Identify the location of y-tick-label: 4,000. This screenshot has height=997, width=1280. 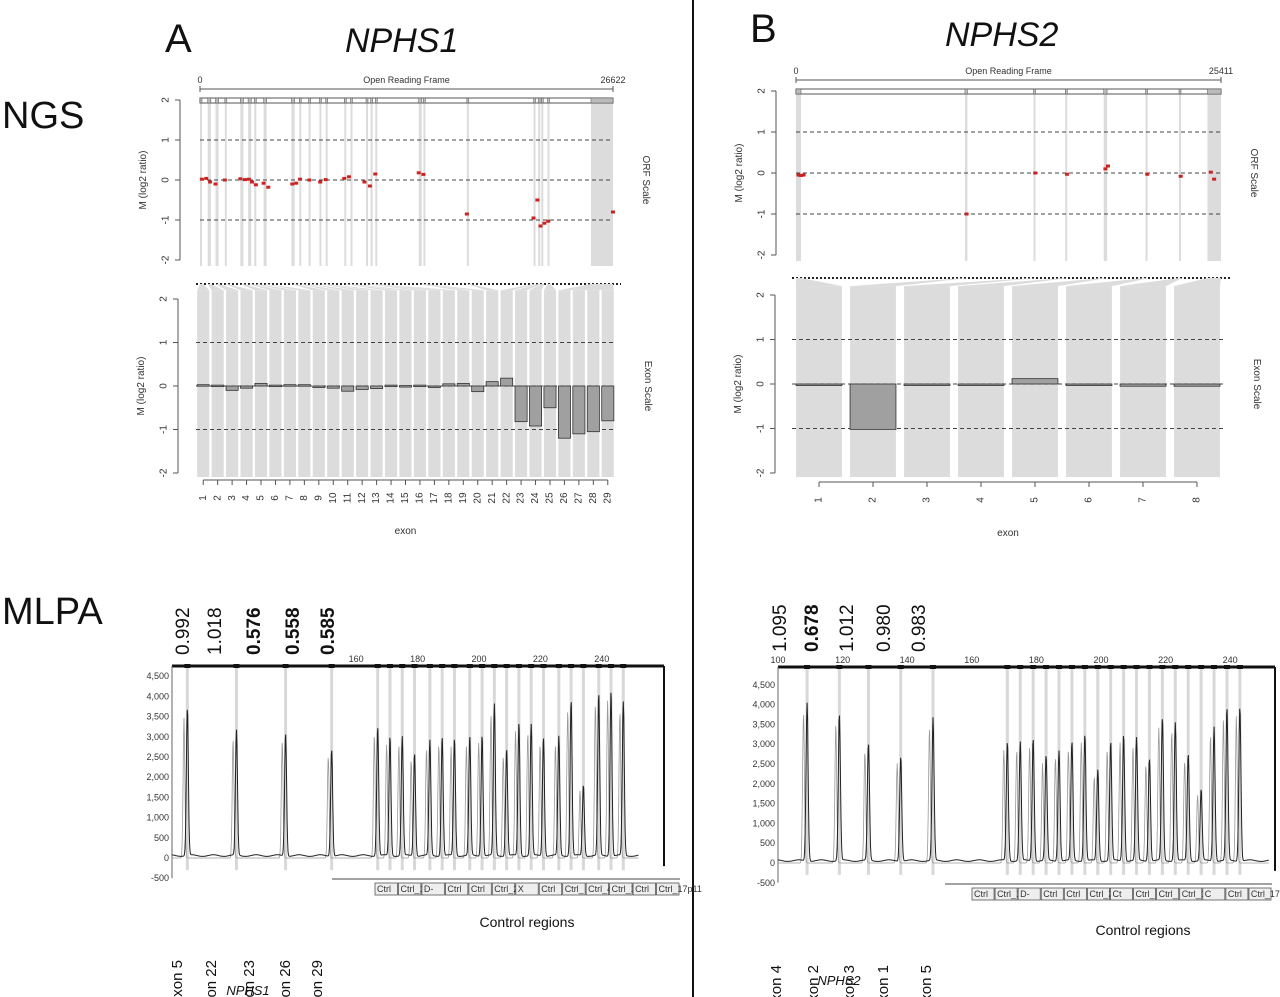
(157, 696).